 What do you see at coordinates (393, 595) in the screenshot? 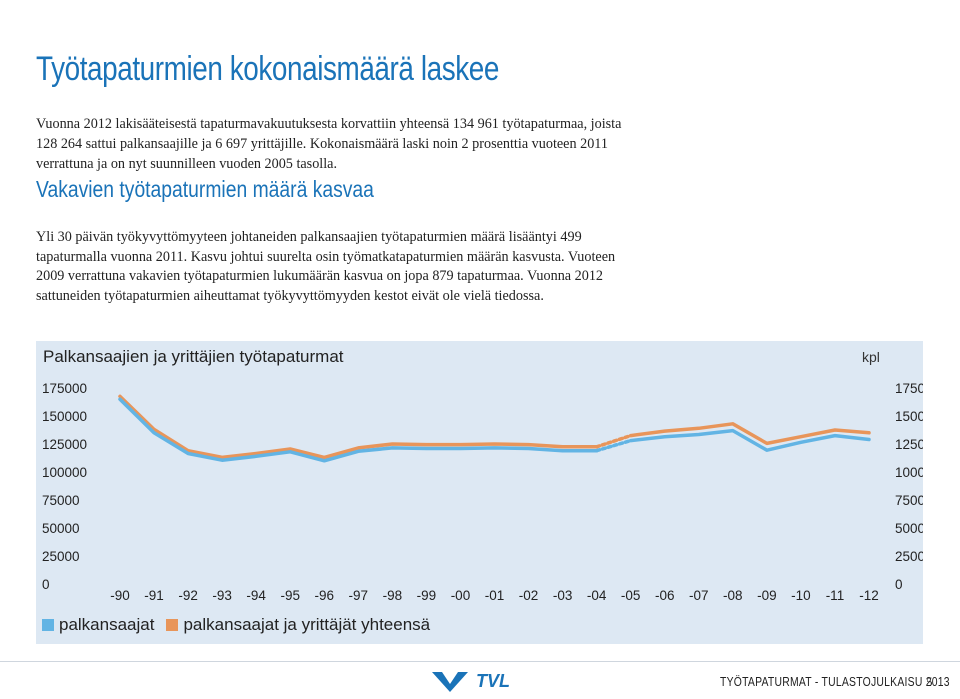
I see `x-tick-label: -98` at bounding box center [393, 595].